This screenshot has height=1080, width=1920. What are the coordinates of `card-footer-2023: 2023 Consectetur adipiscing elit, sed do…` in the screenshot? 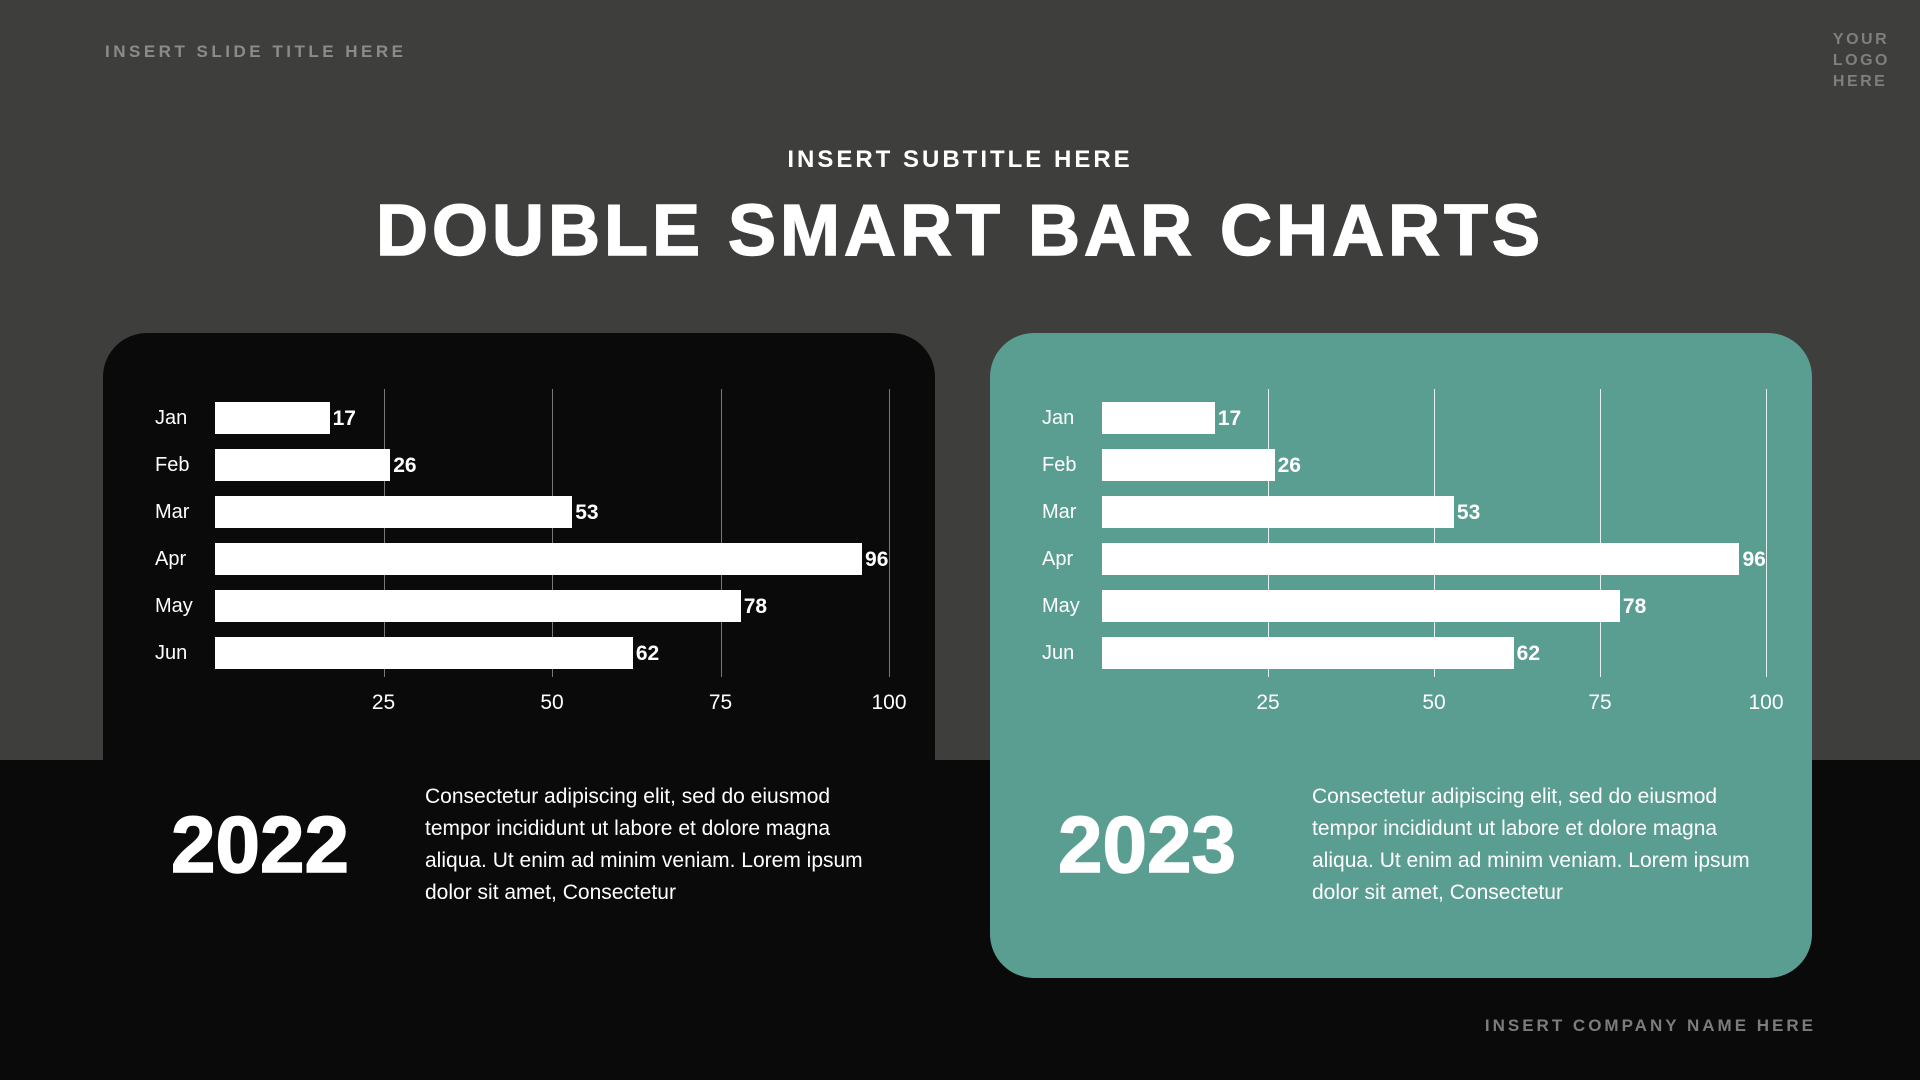 It's located at (1413, 845).